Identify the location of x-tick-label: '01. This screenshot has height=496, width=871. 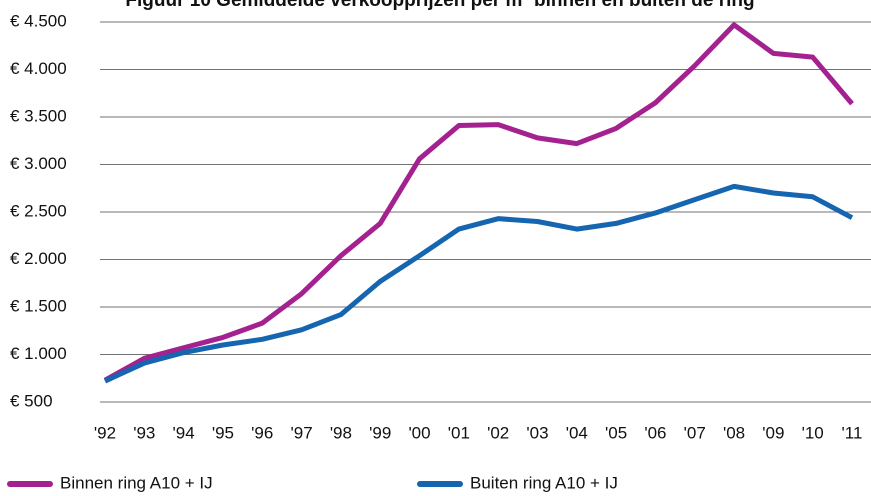
(459, 432).